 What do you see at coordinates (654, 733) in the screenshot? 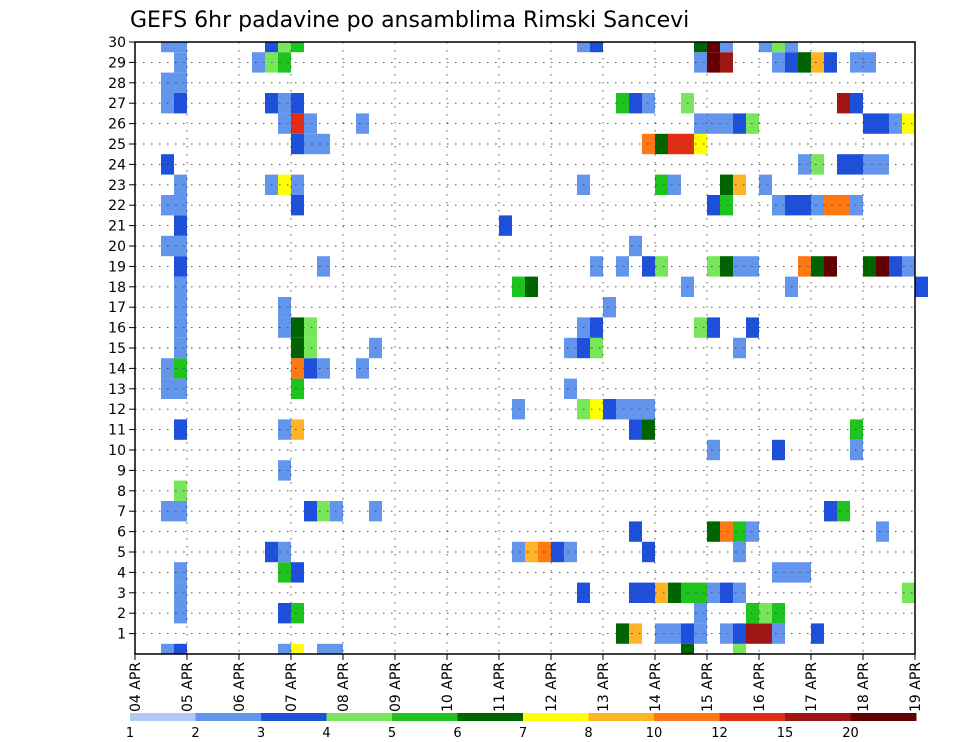
I see `colorbar-label: 10` at bounding box center [654, 733].